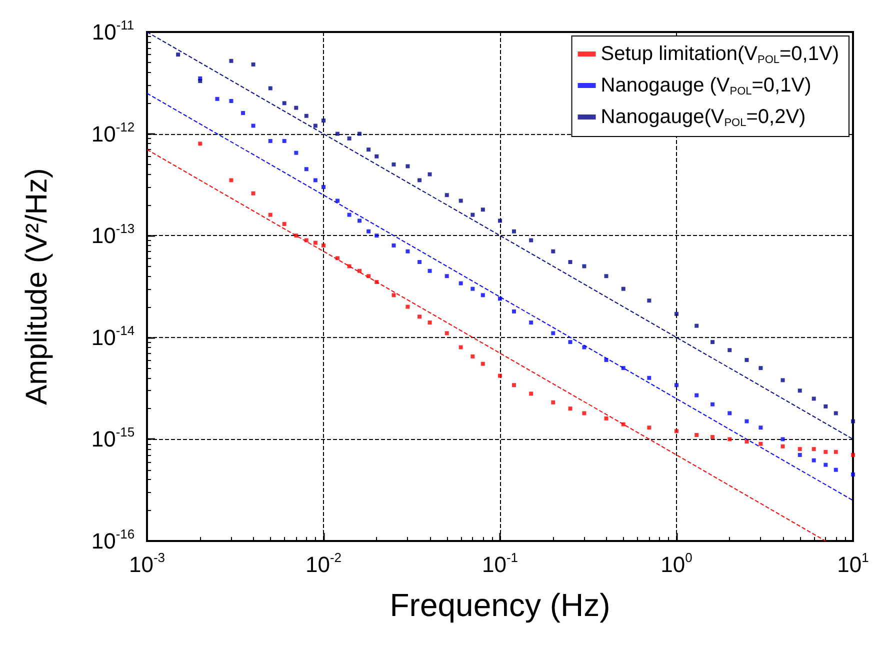 The width and height of the screenshot is (877, 650). Describe the element at coordinates (500, 605) in the screenshot. I see `x-axis-title: Frequency (Hz)` at that location.